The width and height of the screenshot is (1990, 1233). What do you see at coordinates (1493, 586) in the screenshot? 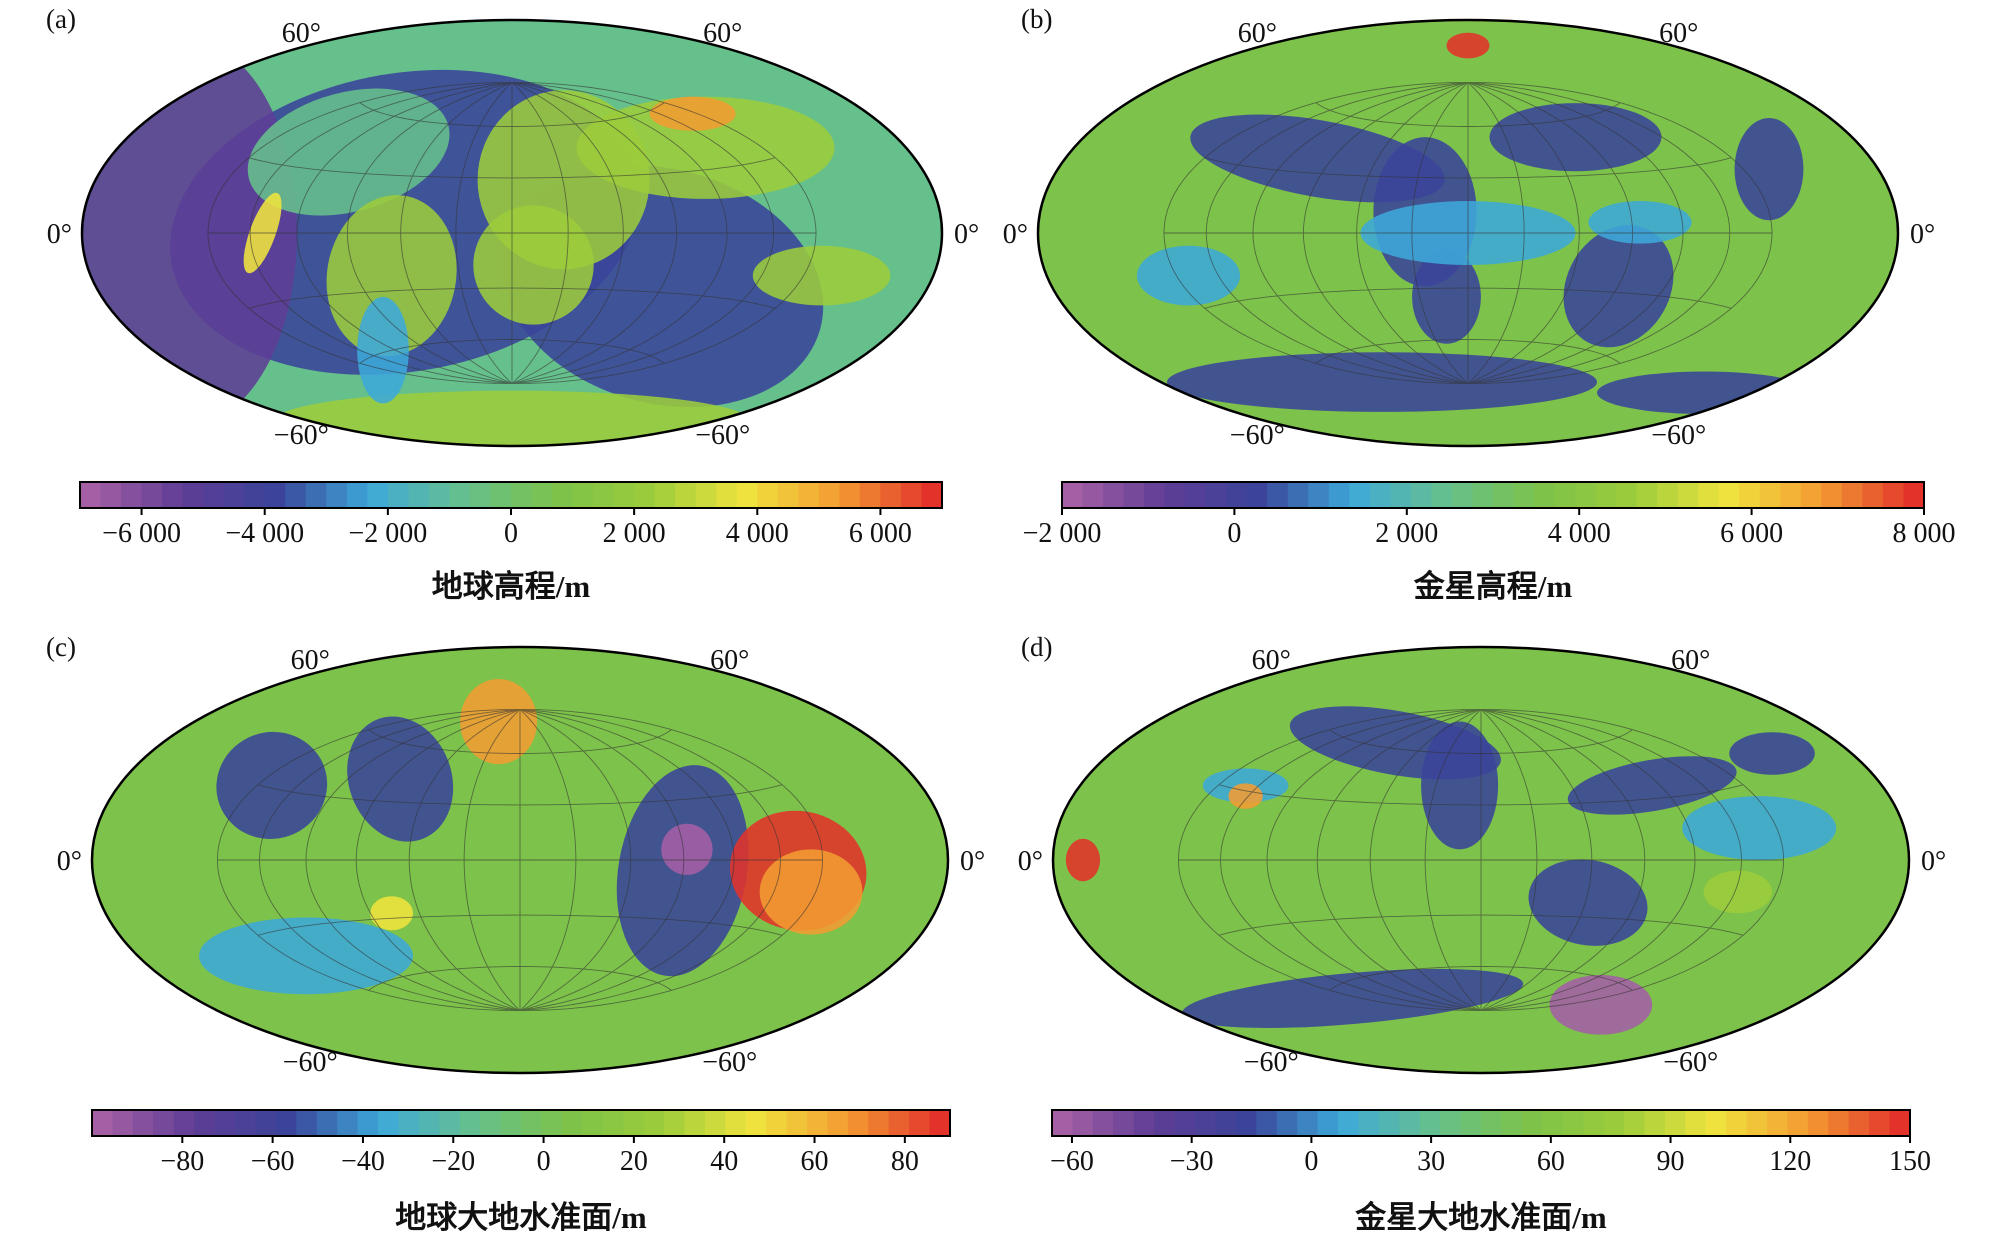
I see `colorbar-title: 金星高程/m` at bounding box center [1493, 586].